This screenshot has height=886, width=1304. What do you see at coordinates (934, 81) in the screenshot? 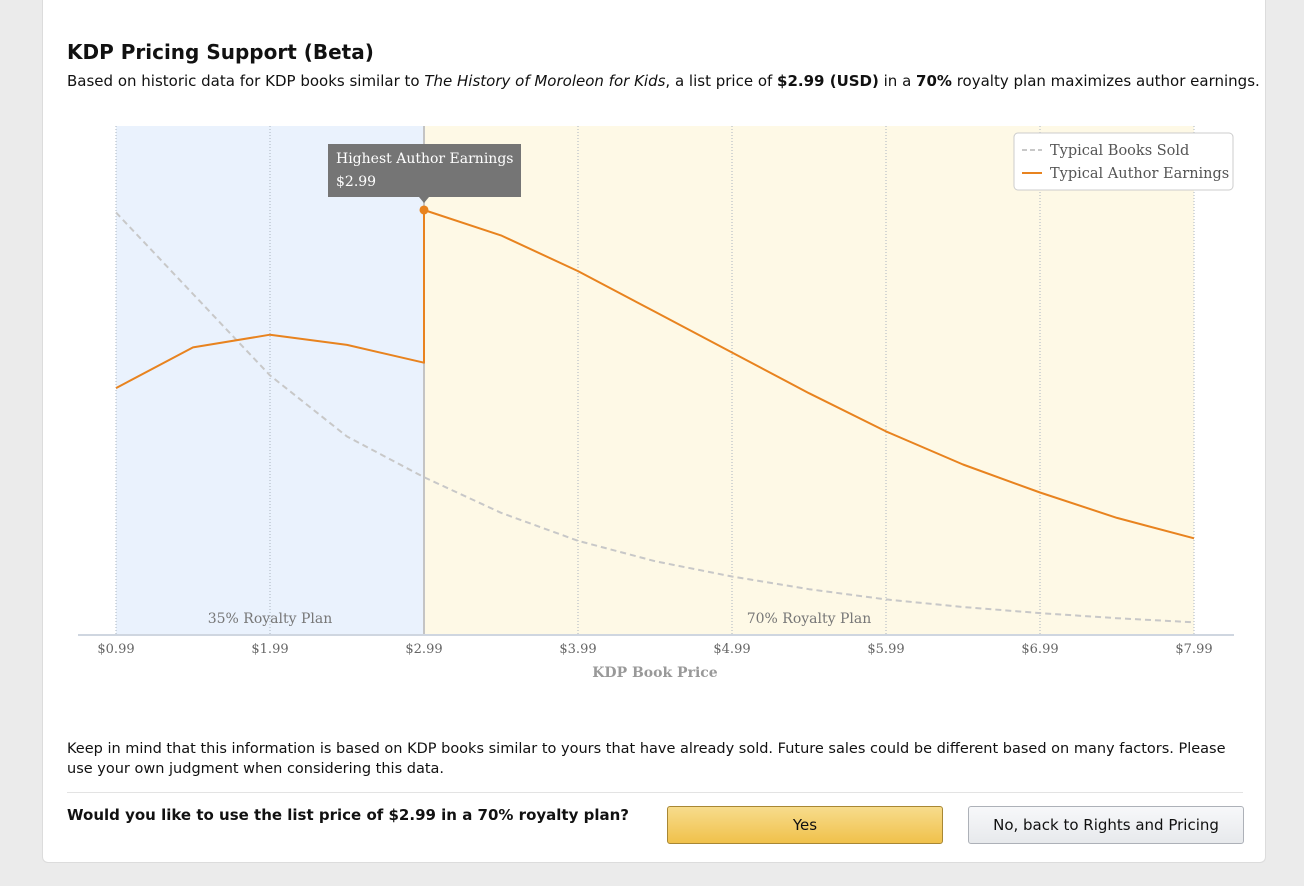
I see `recommended-royalty: 70%` at bounding box center [934, 81].